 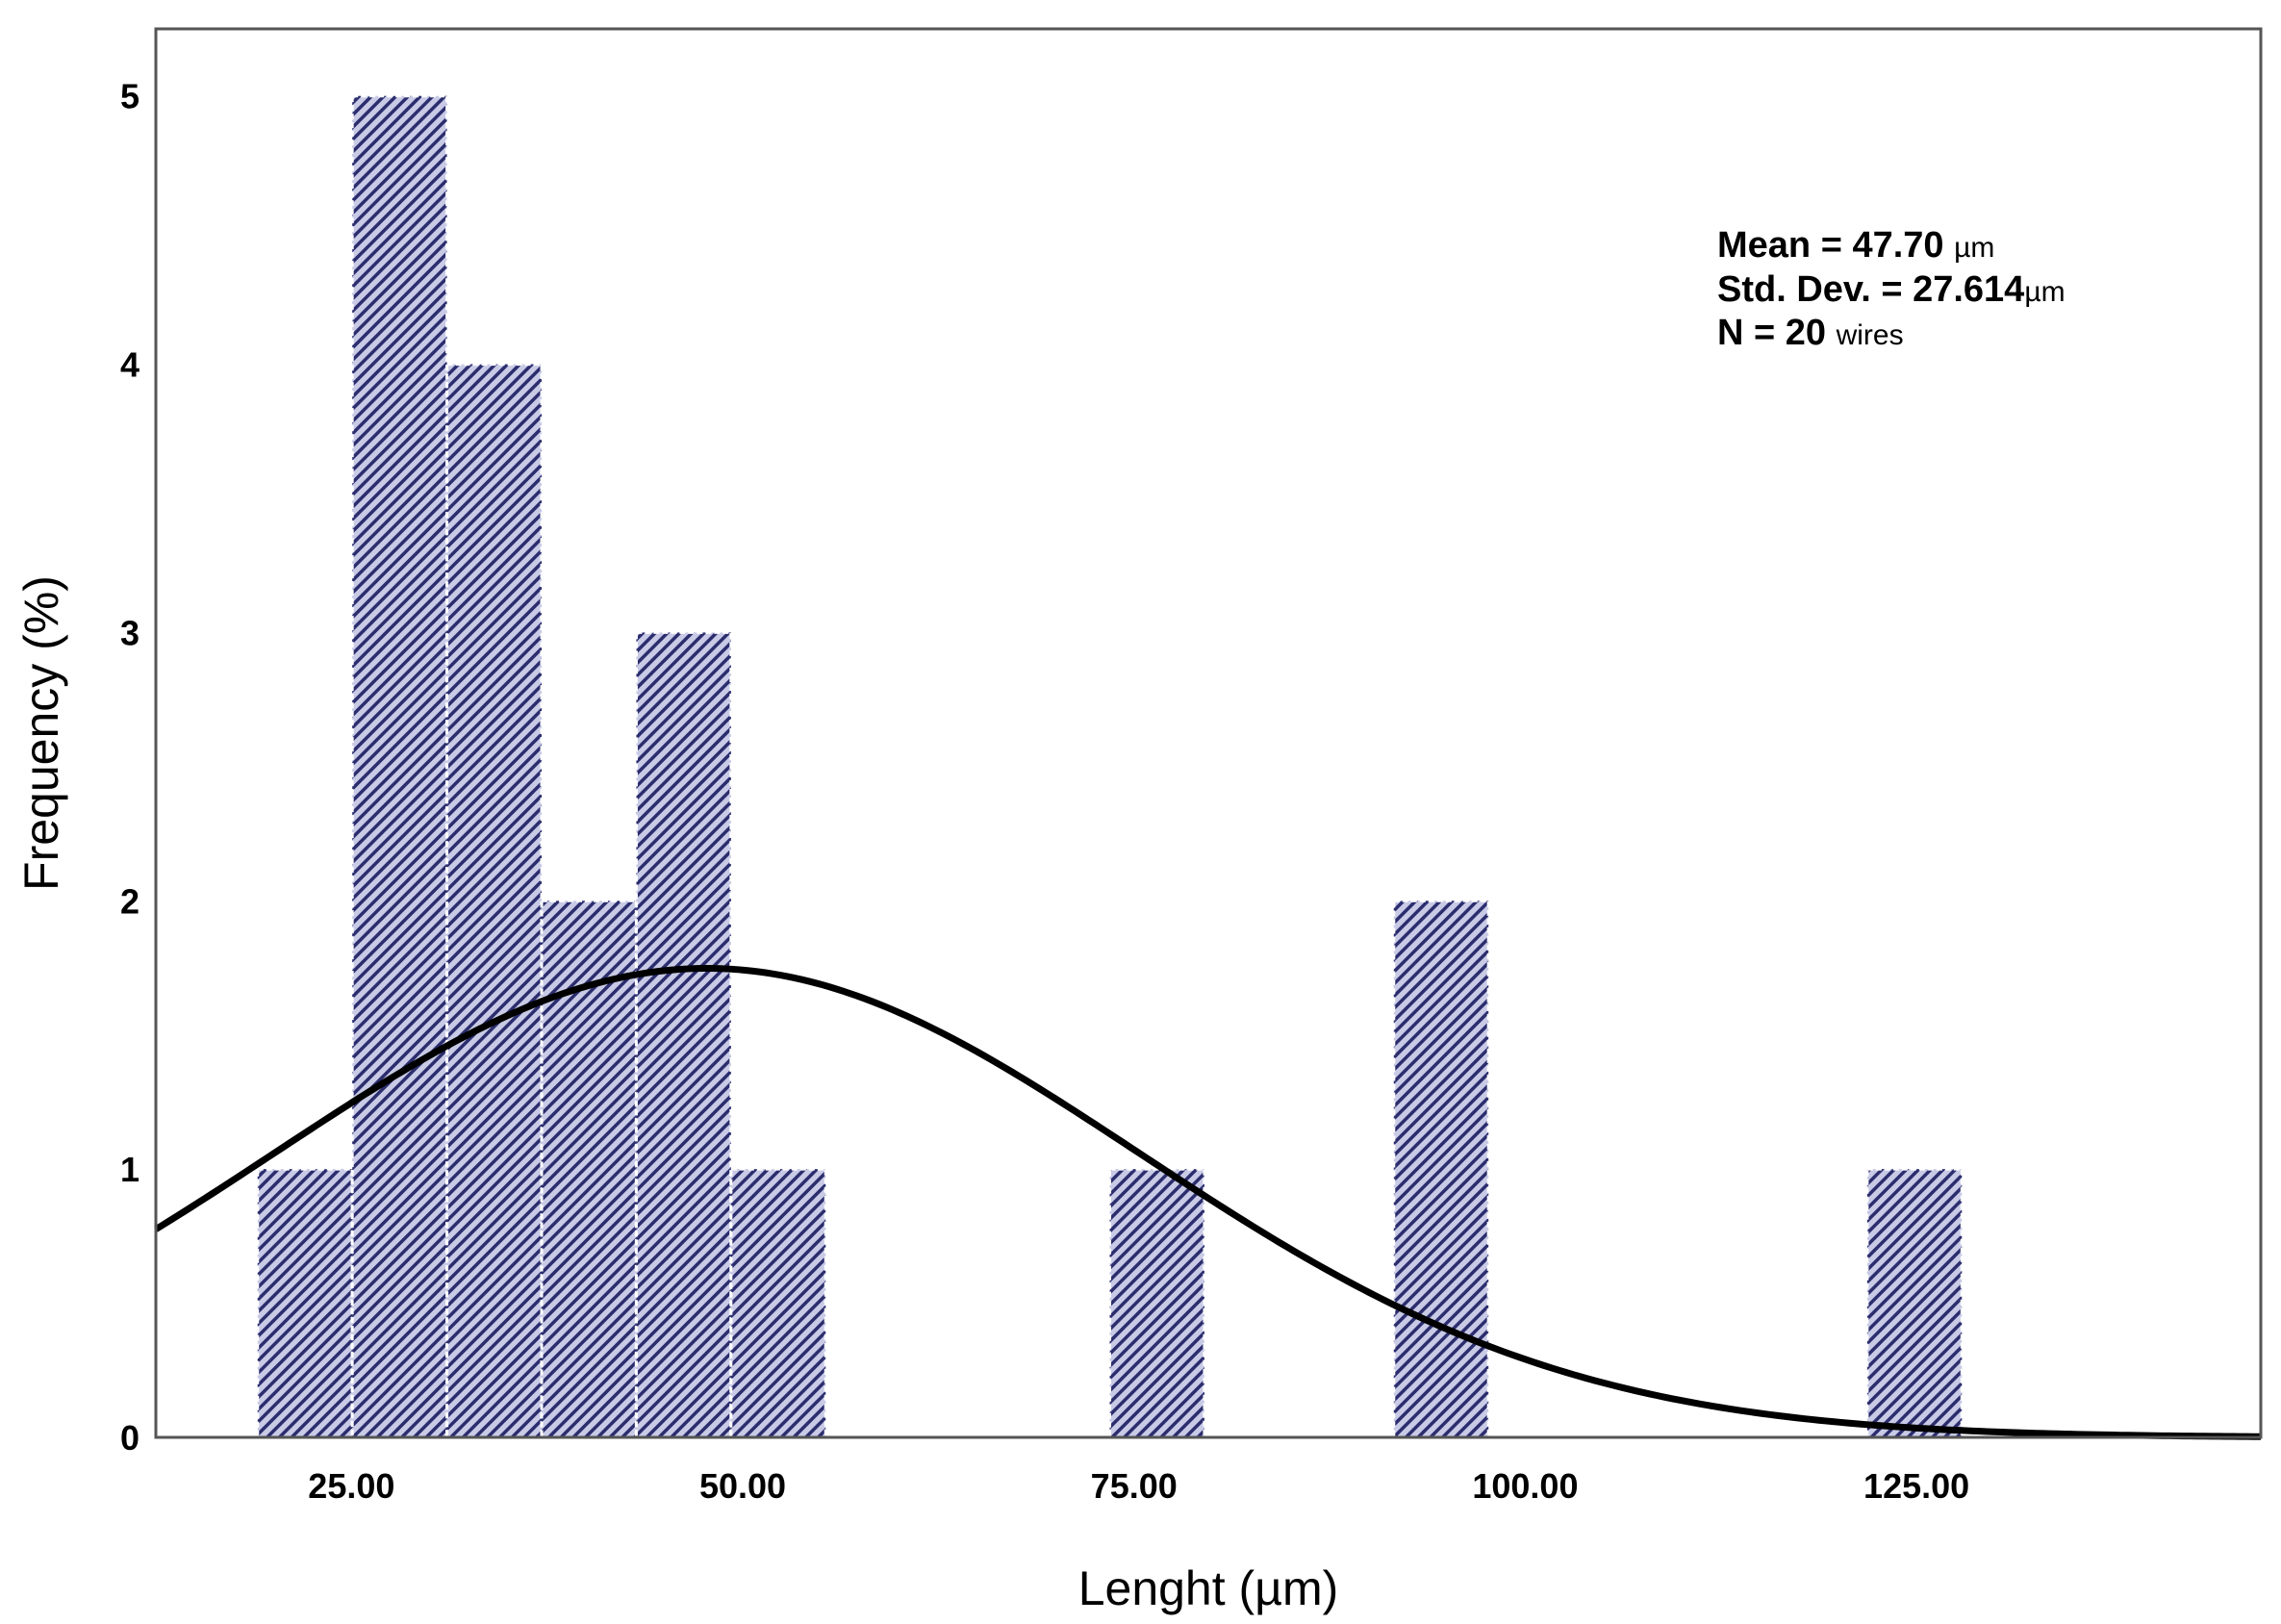 What do you see at coordinates (1525, 1486) in the screenshot?
I see `x-tick-label: 100.00` at bounding box center [1525, 1486].